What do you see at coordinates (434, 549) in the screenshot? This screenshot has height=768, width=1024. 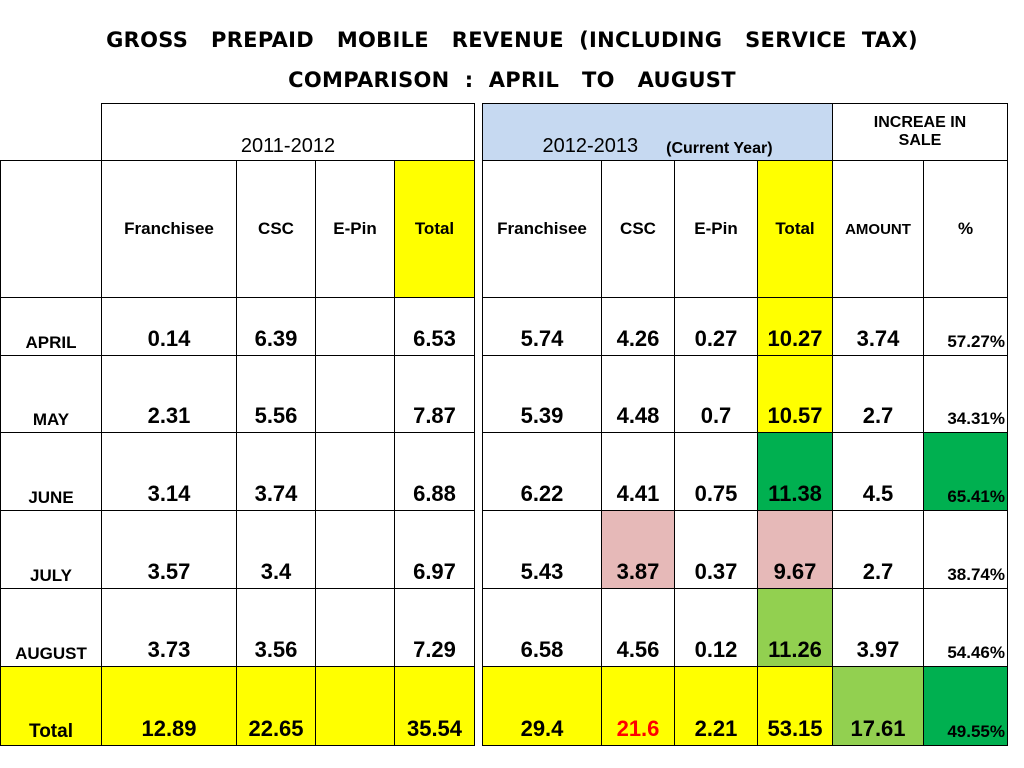 I see `table-cell: 6.97` at bounding box center [434, 549].